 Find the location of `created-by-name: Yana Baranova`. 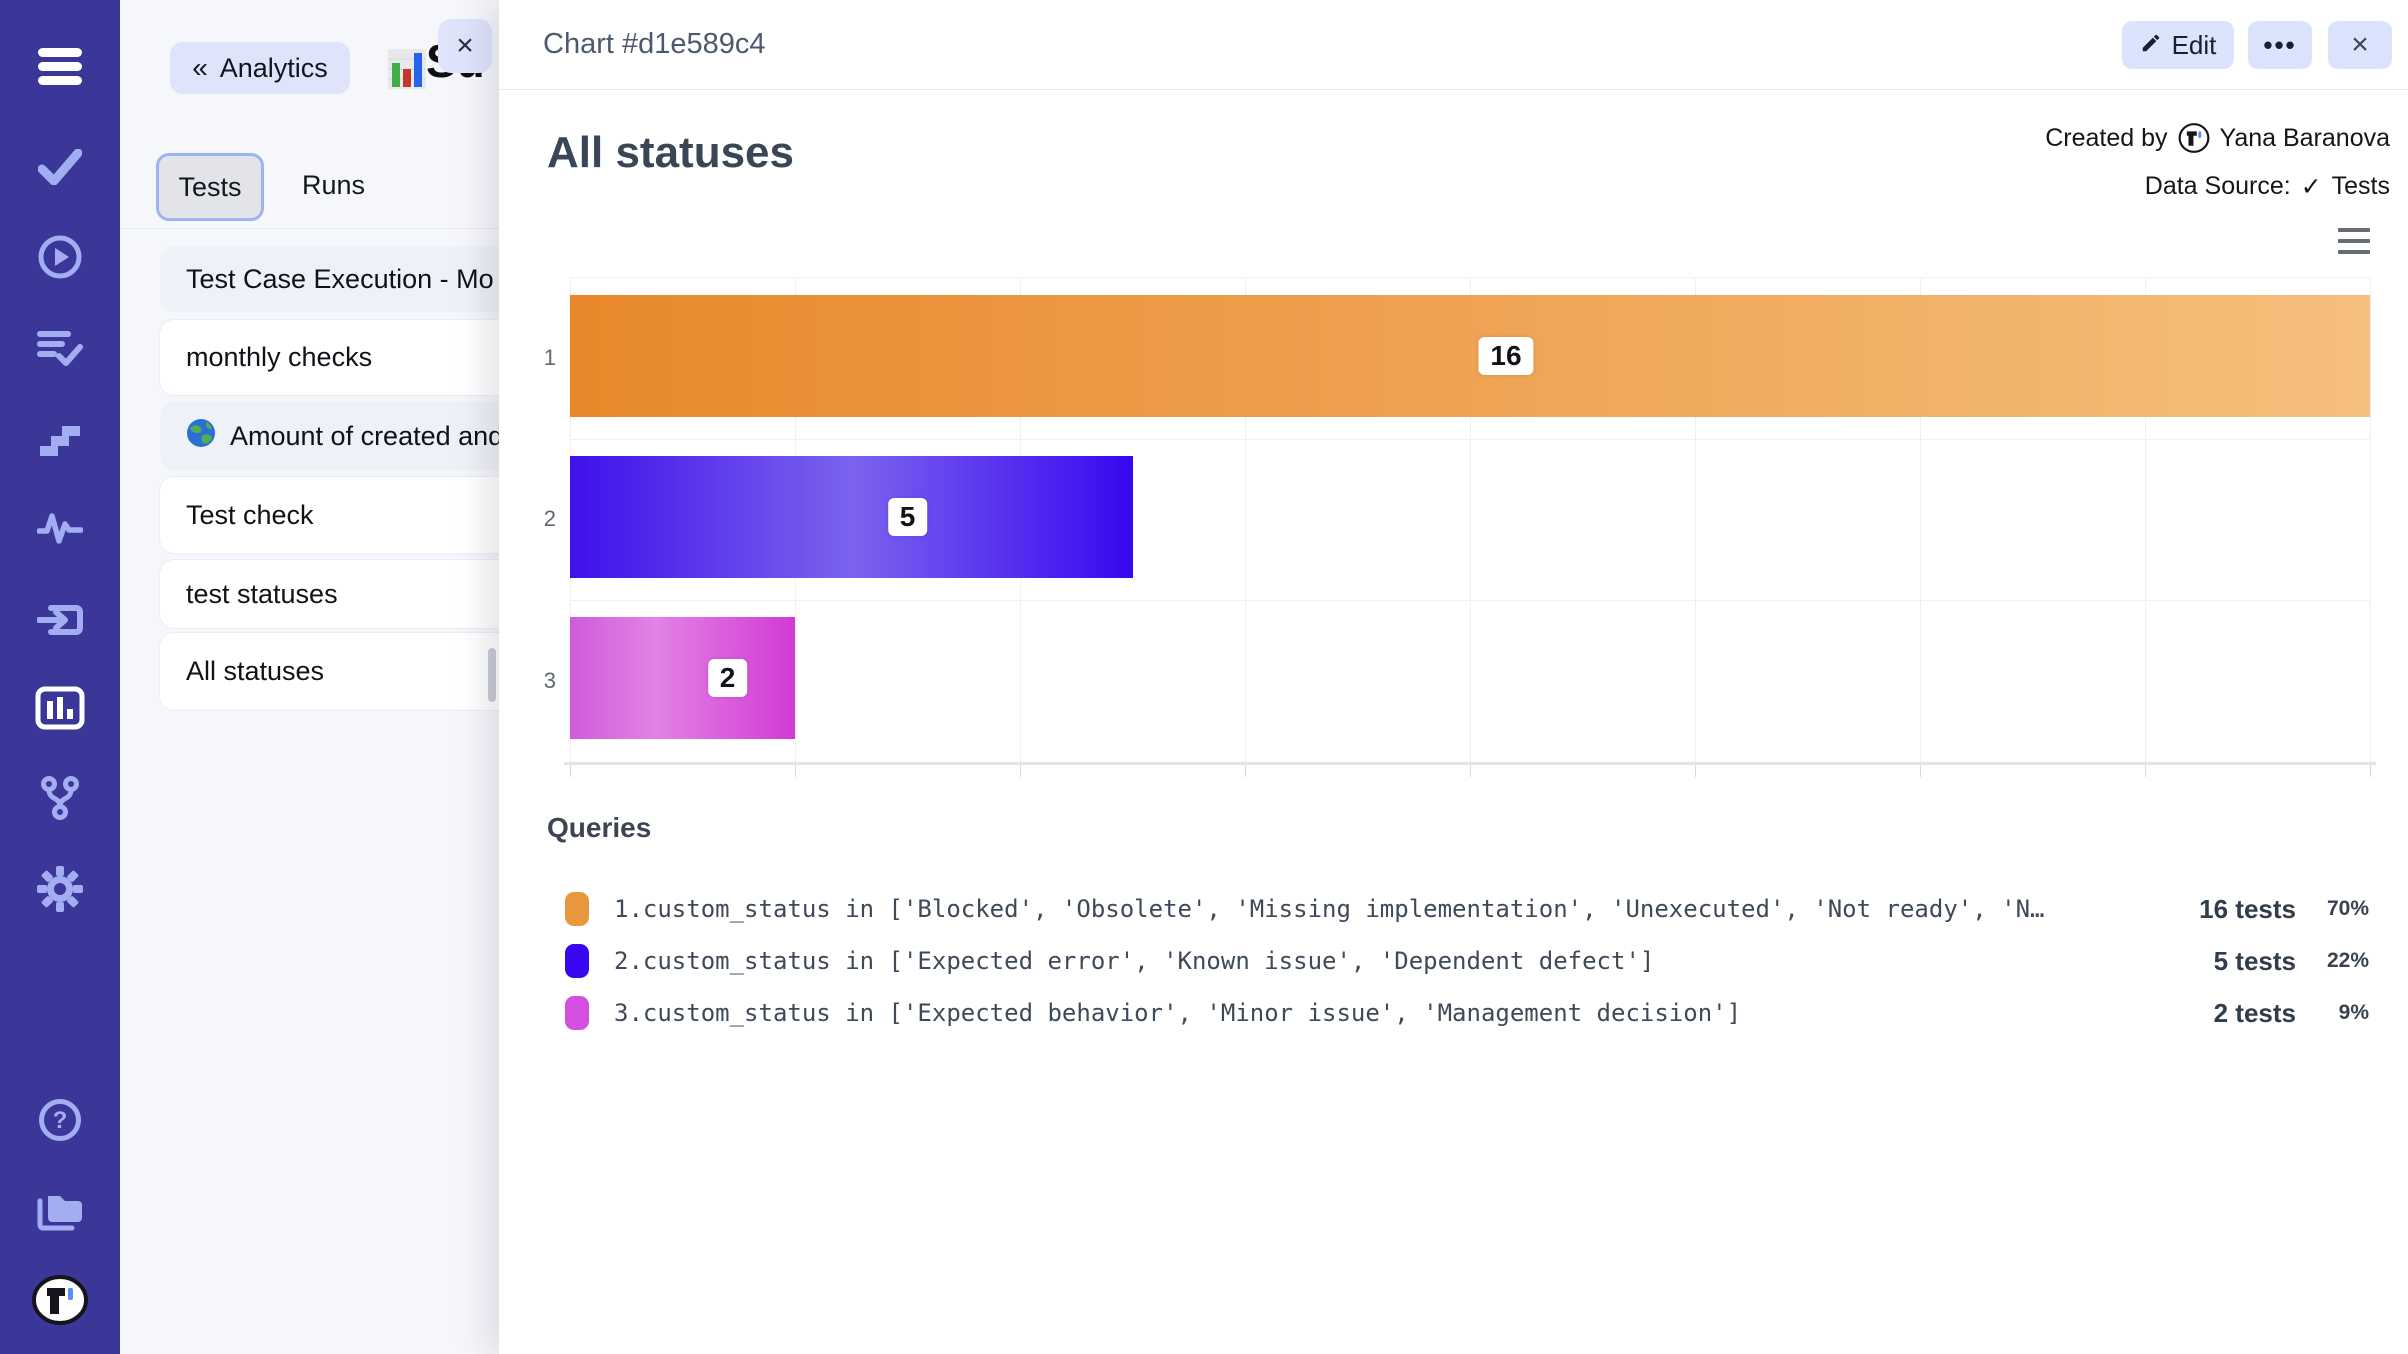

created-by-name: Yana Baranova is located at coordinates (2305, 137).